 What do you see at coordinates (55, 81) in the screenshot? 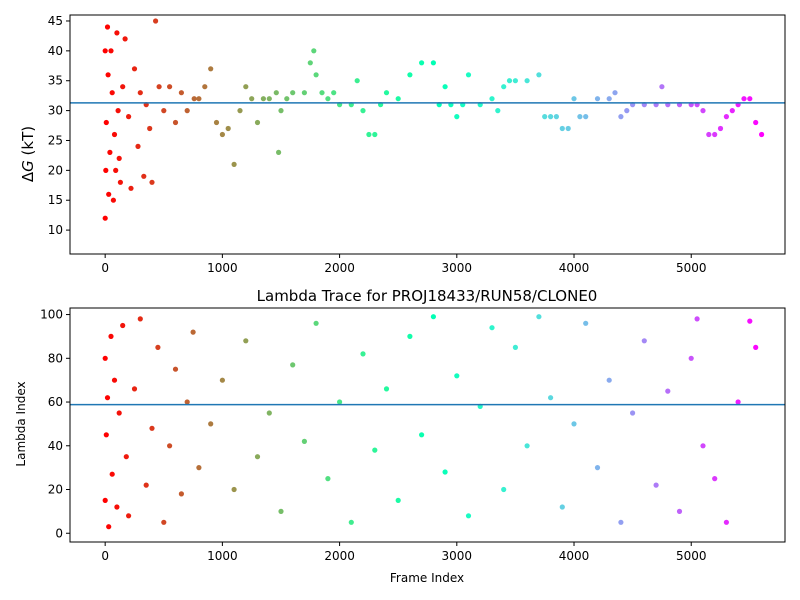
I see `delta-g-y-tick-label: 35` at bounding box center [55, 81].